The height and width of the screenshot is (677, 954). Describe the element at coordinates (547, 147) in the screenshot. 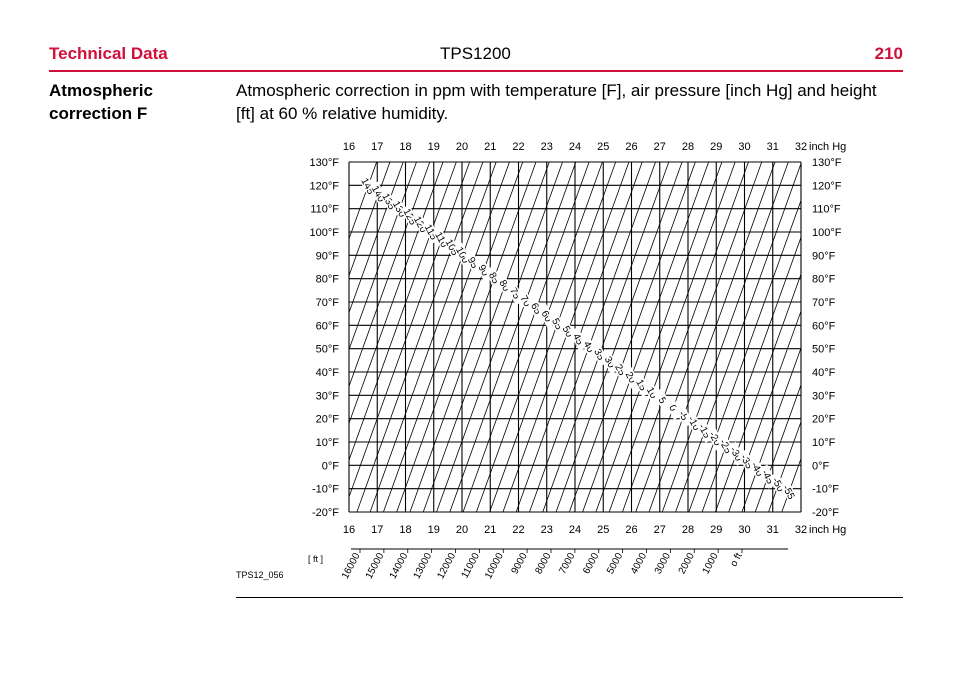

I see `top-pressure-tick-label: 23` at that location.